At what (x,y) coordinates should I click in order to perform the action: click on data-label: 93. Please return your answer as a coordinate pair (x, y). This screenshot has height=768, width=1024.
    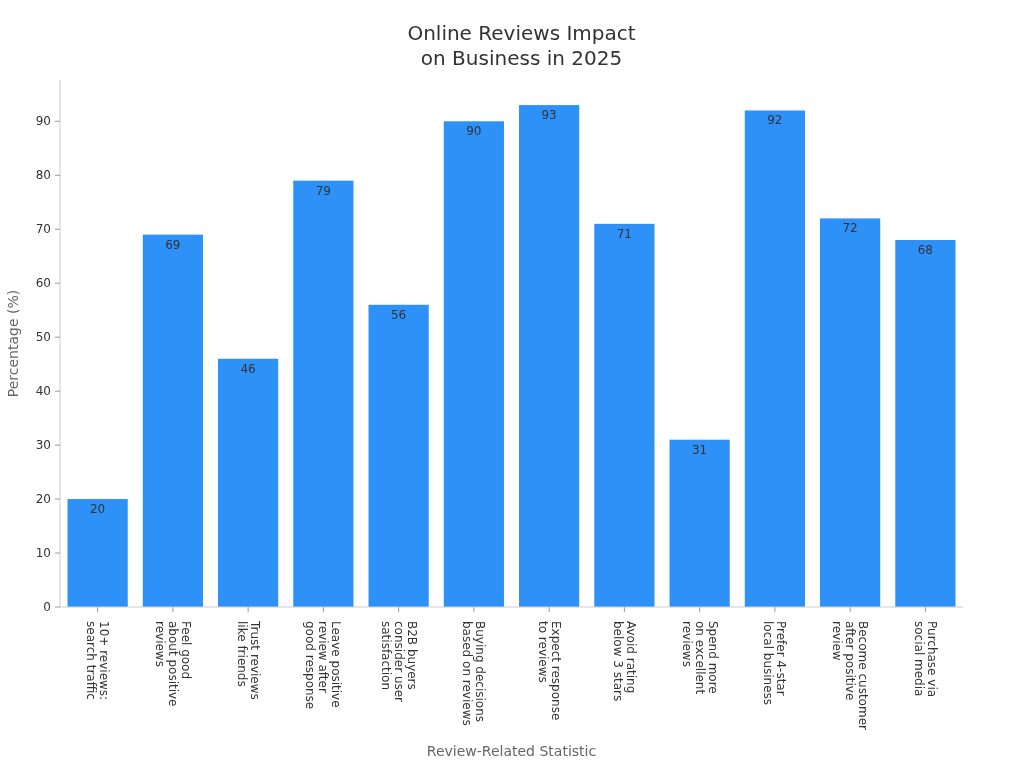
    Looking at the image, I should click on (549, 115).